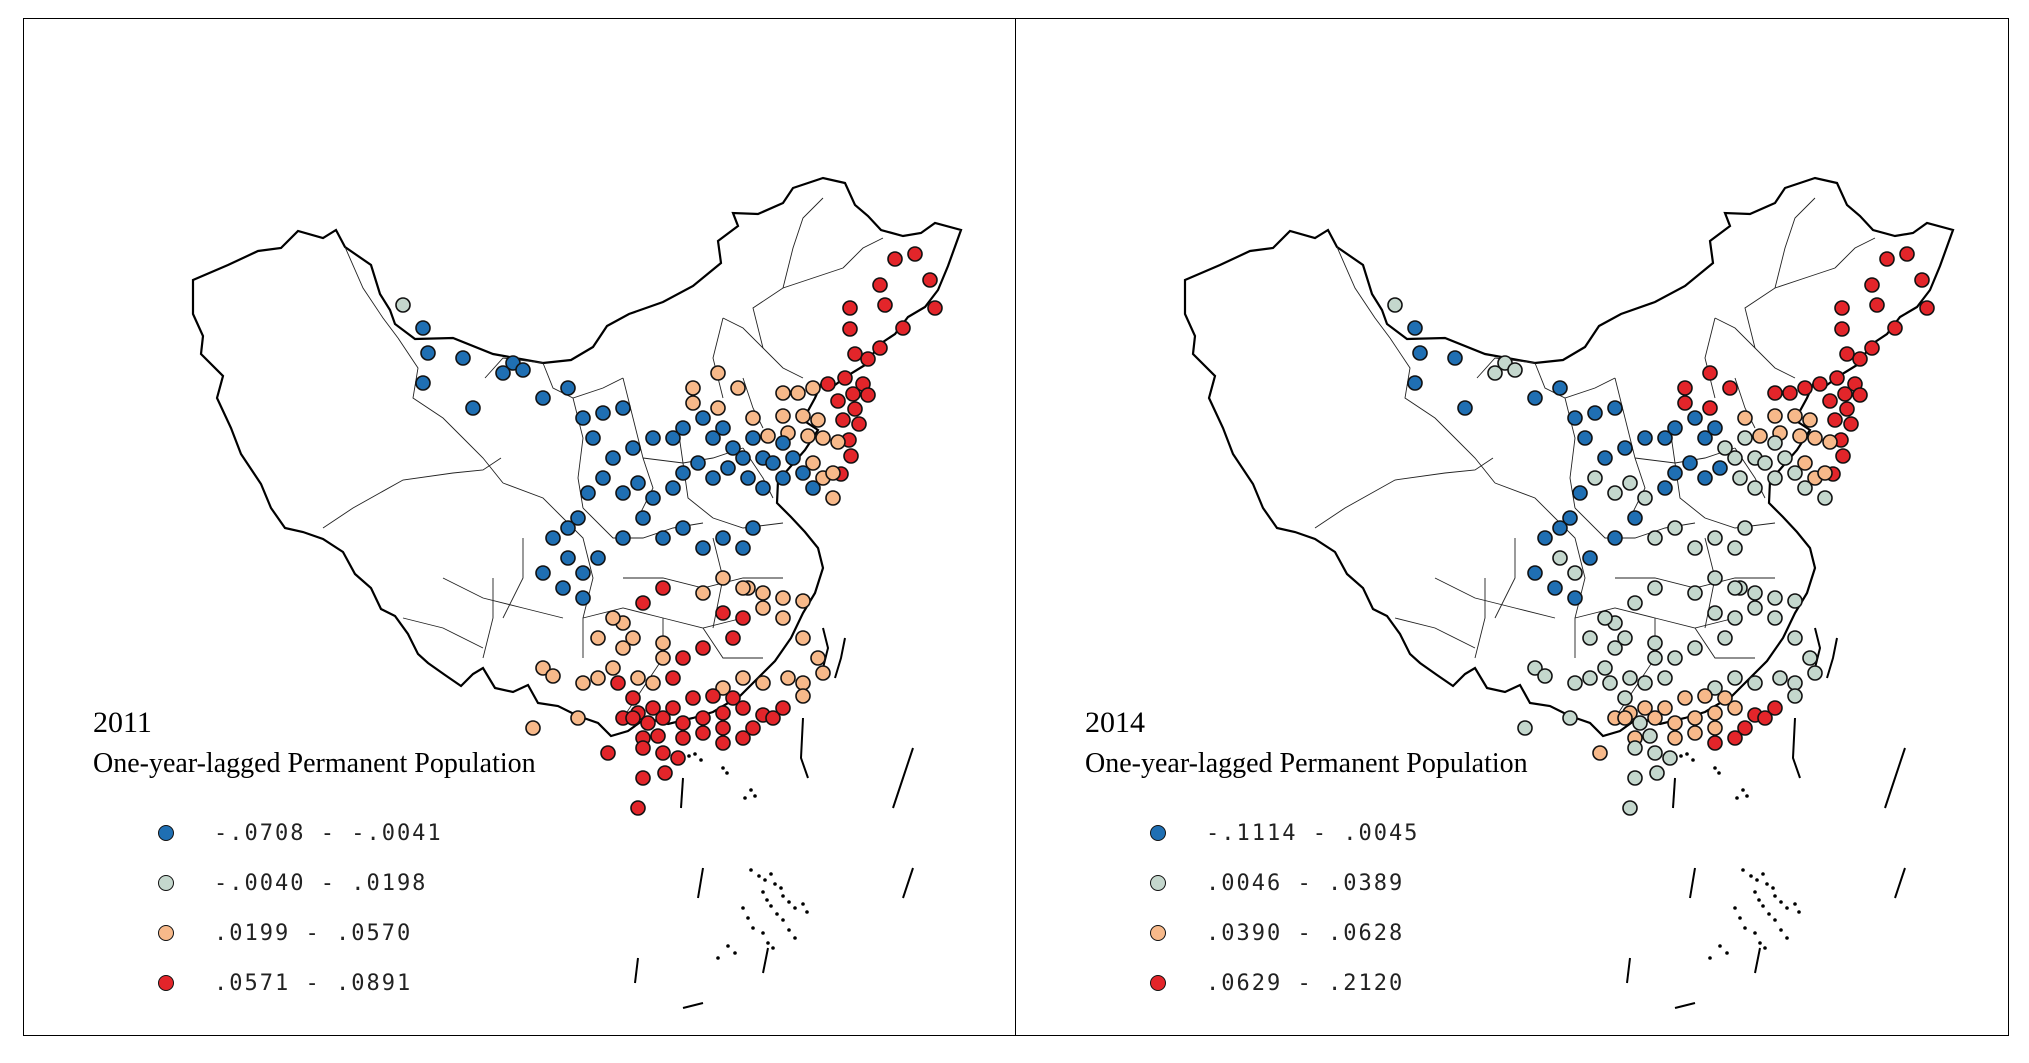 This screenshot has height=1063, width=2029. Describe the element at coordinates (313, 933) in the screenshot. I see `legend-label: .0199 - .0570` at that location.